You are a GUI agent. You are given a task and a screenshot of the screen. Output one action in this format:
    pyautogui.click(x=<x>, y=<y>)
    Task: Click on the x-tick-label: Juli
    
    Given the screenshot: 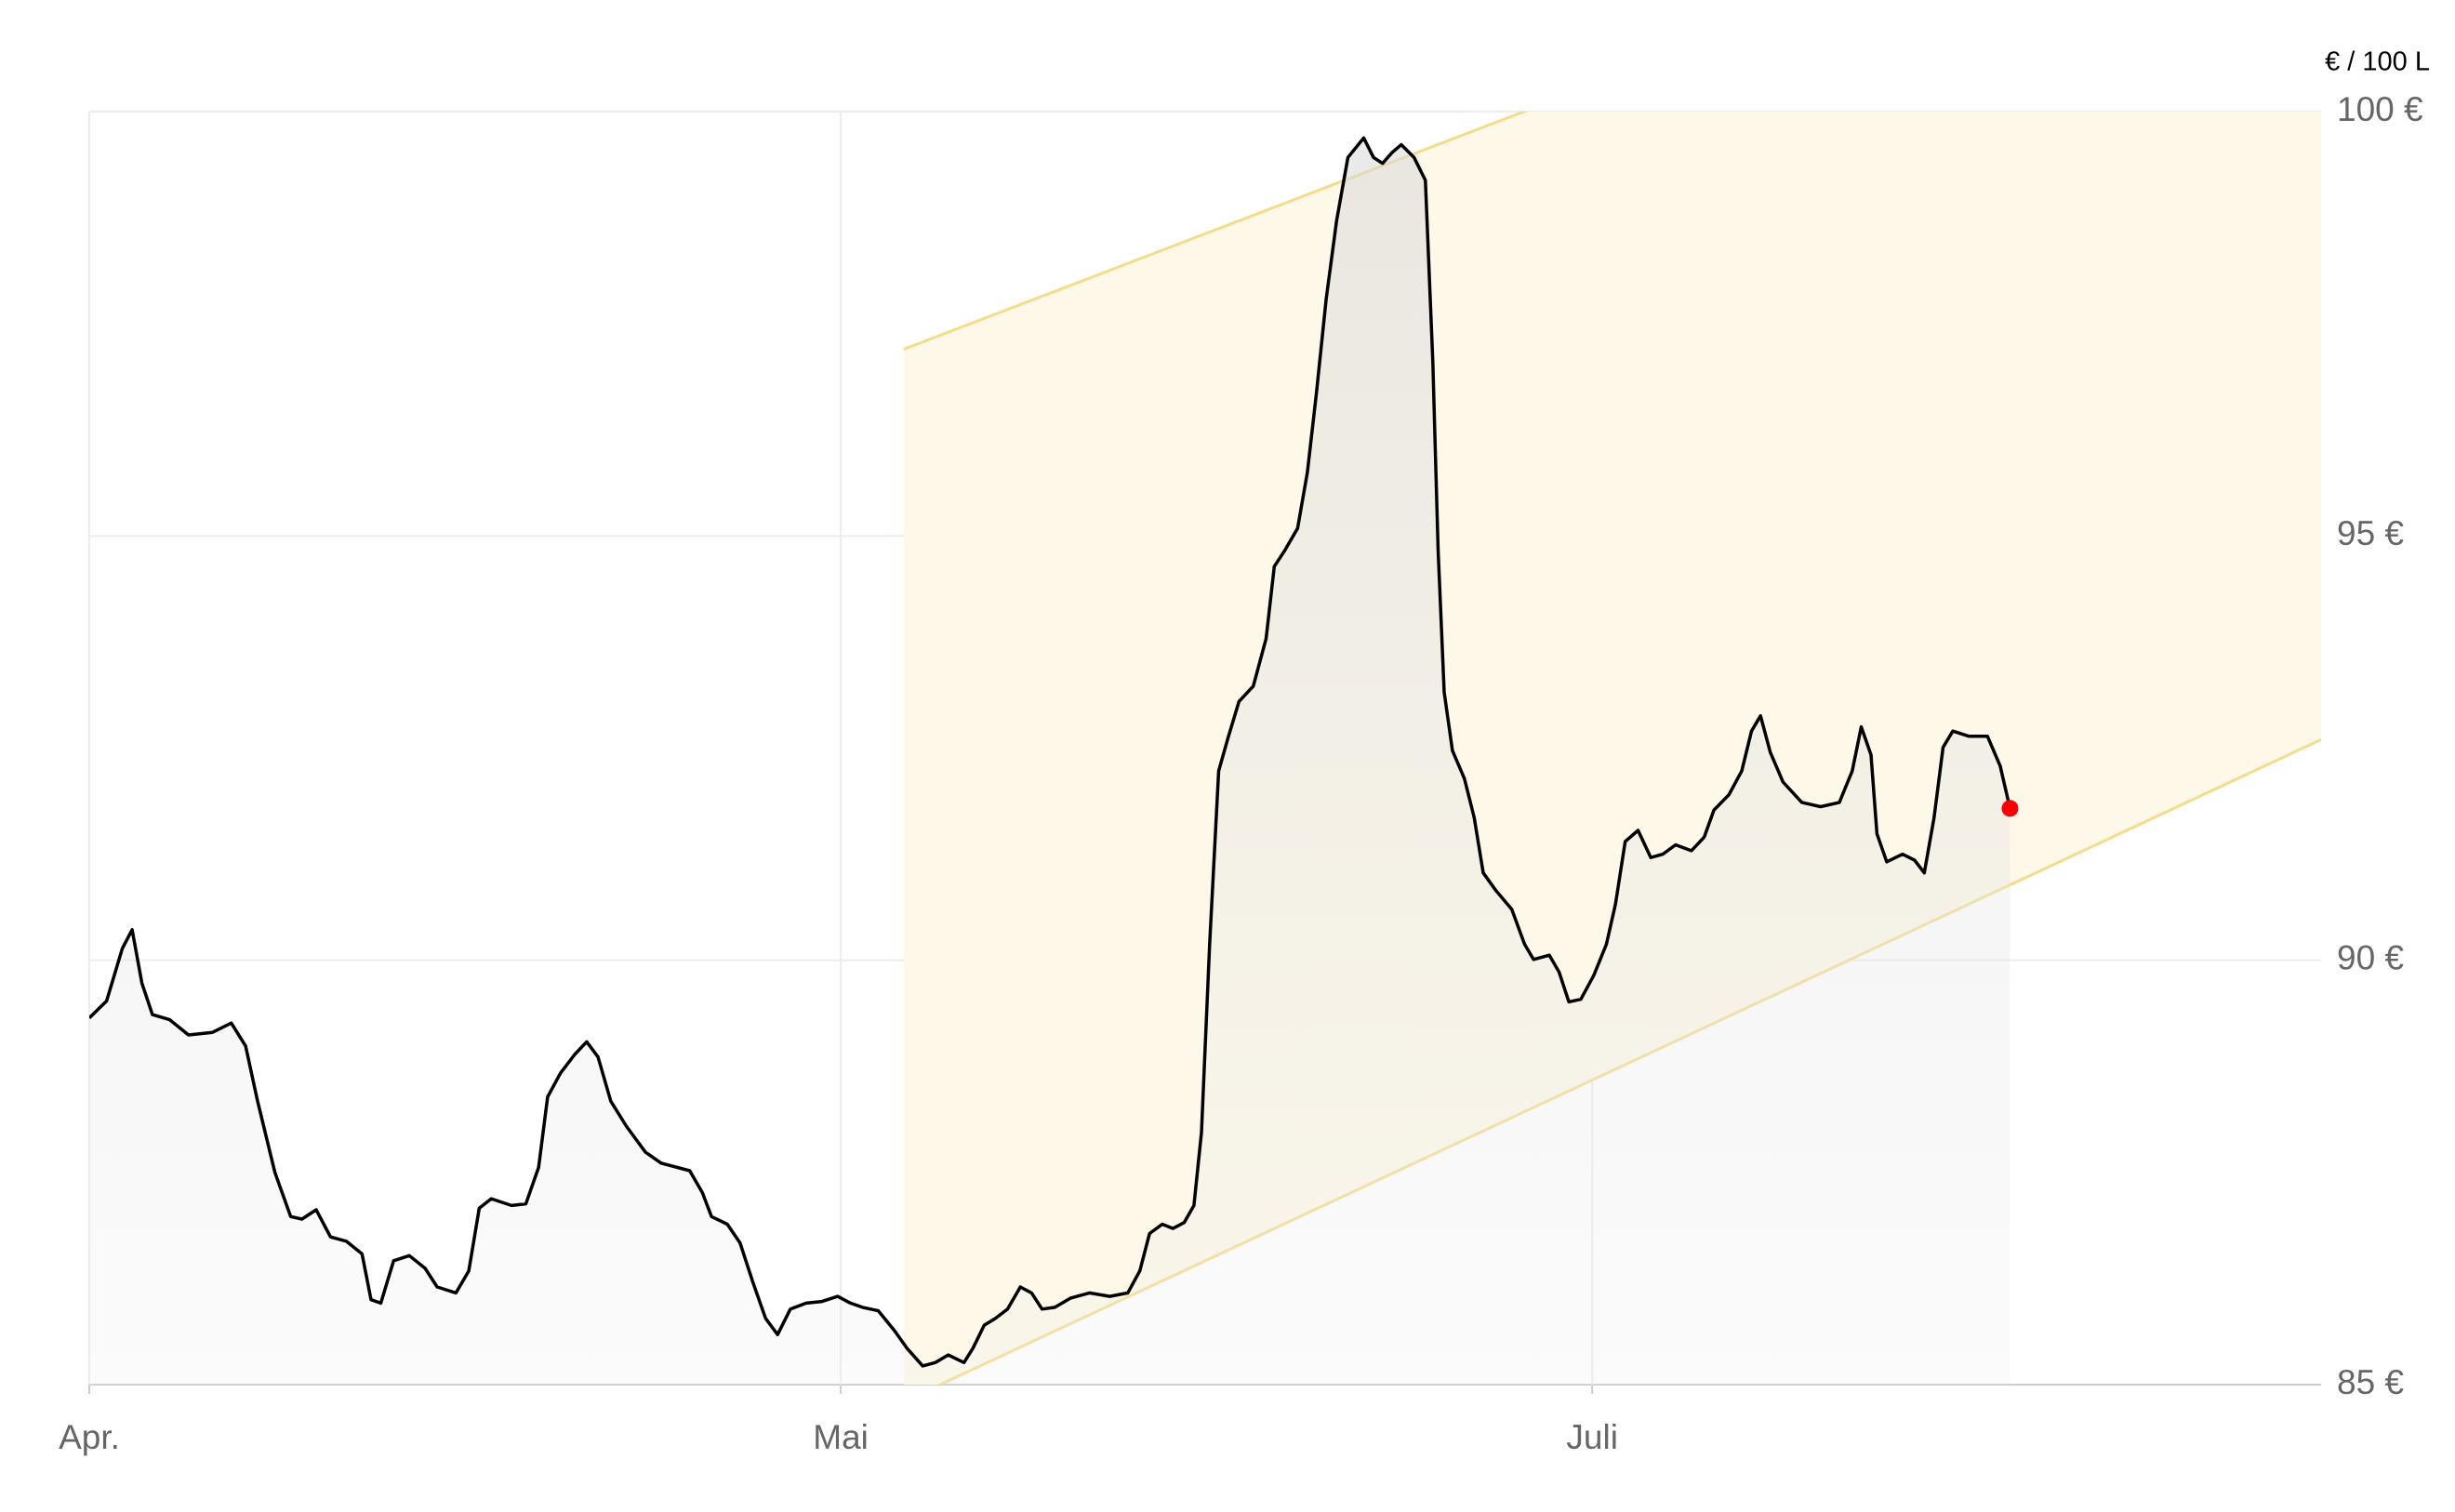 What is the action you would take?
    pyautogui.click(x=1592, y=1437)
    